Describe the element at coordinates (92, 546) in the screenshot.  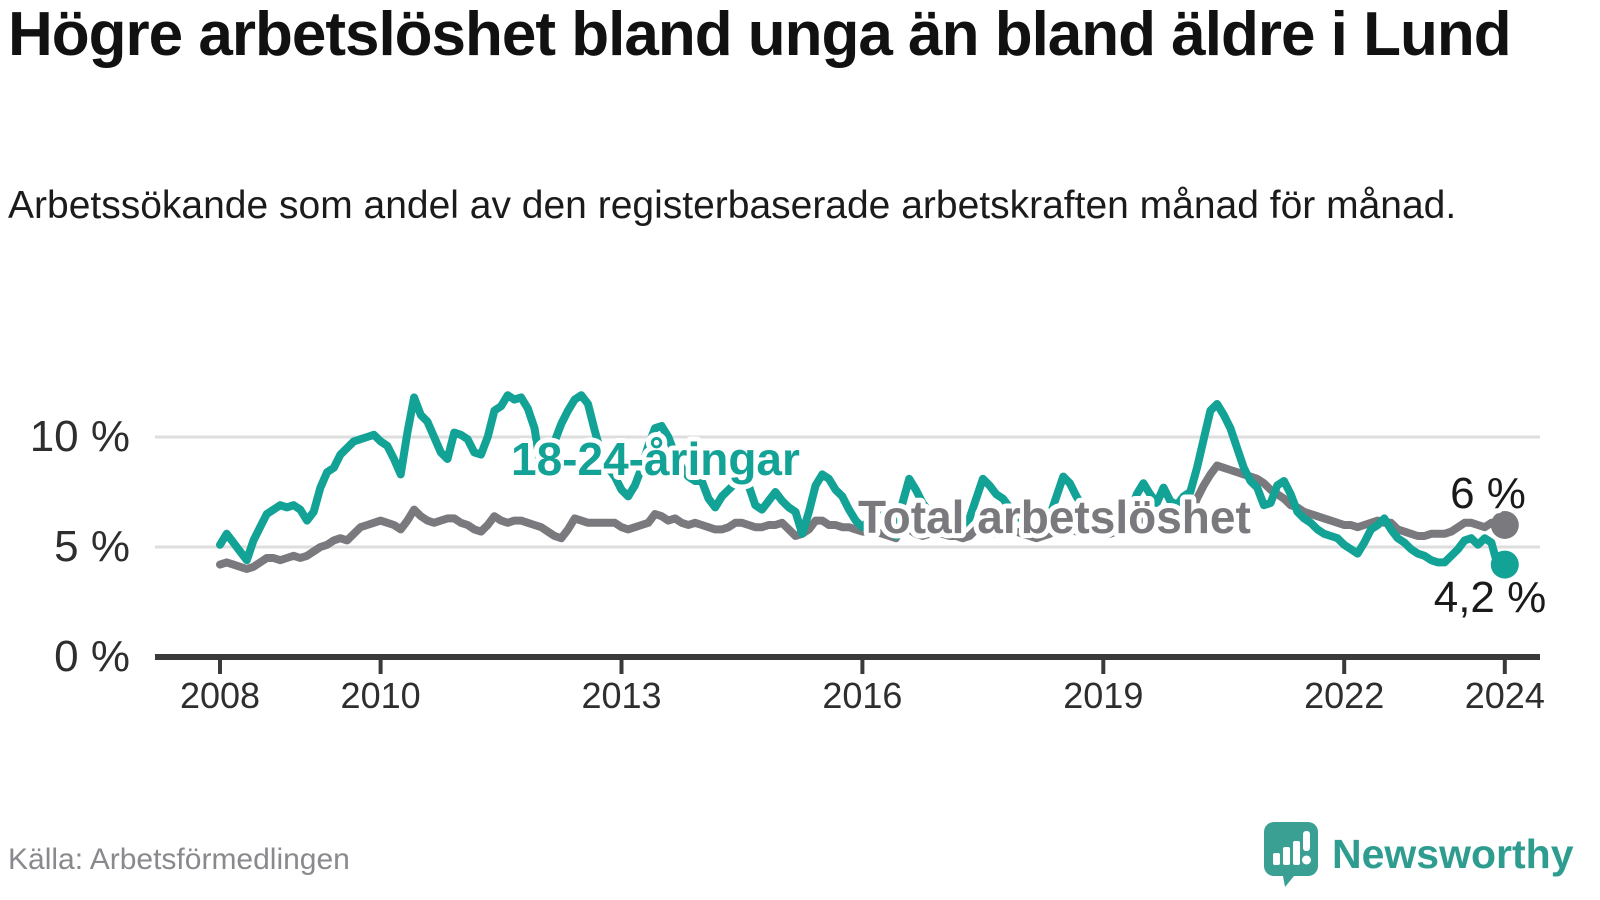
I see `y-tick-label-5: 5 %` at that location.